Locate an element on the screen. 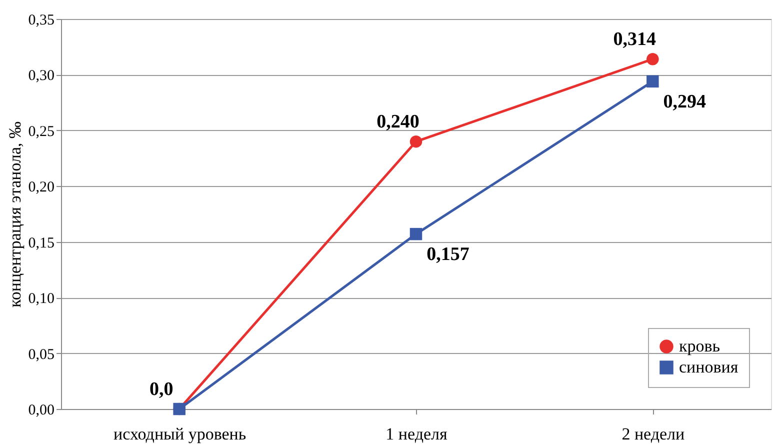 Image resolution: width=779 pixels, height=447 pixels. y-tick-label: 0,30 is located at coordinates (41, 76).